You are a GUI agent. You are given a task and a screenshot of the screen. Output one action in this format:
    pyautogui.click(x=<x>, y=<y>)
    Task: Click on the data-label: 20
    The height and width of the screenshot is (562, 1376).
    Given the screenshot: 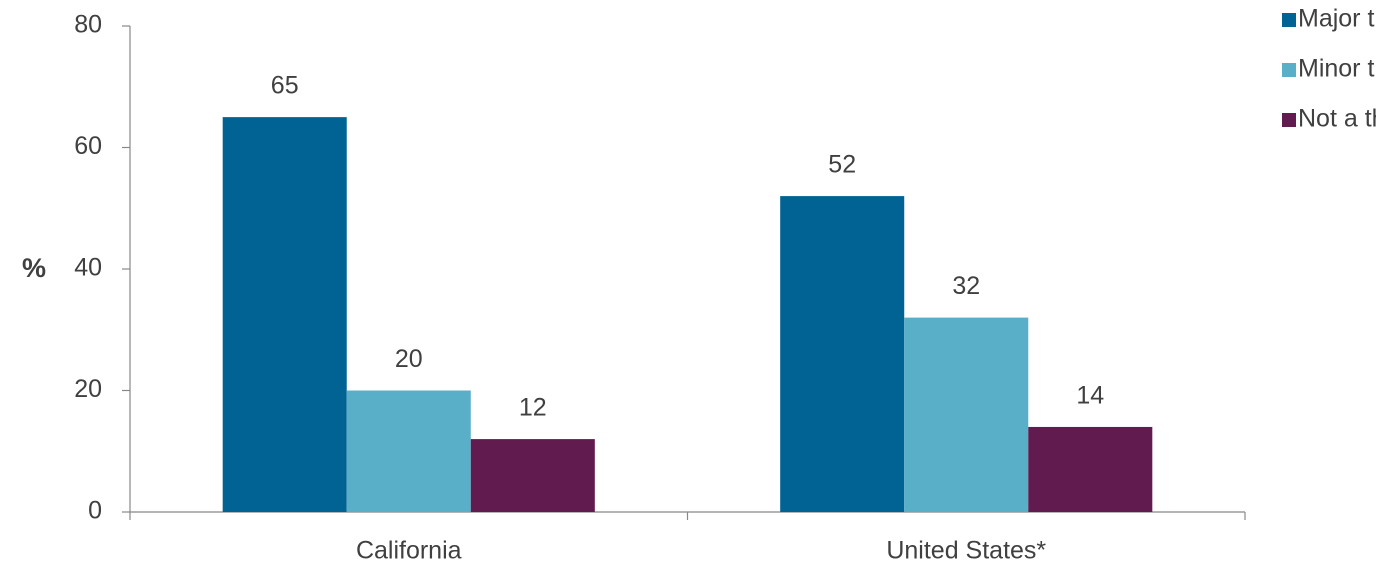 What is the action you would take?
    pyautogui.click(x=409, y=359)
    